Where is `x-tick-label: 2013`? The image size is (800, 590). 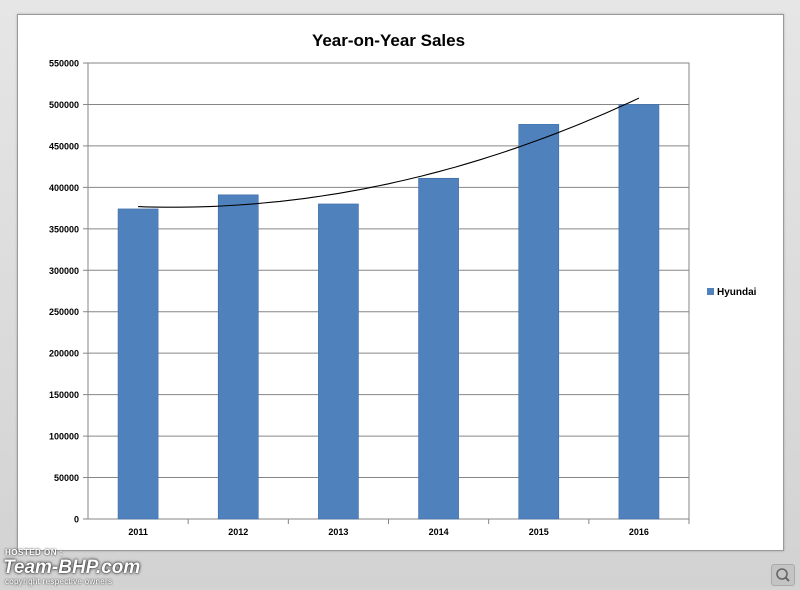 x-tick-label: 2013 is located at coordinates (338, 532).